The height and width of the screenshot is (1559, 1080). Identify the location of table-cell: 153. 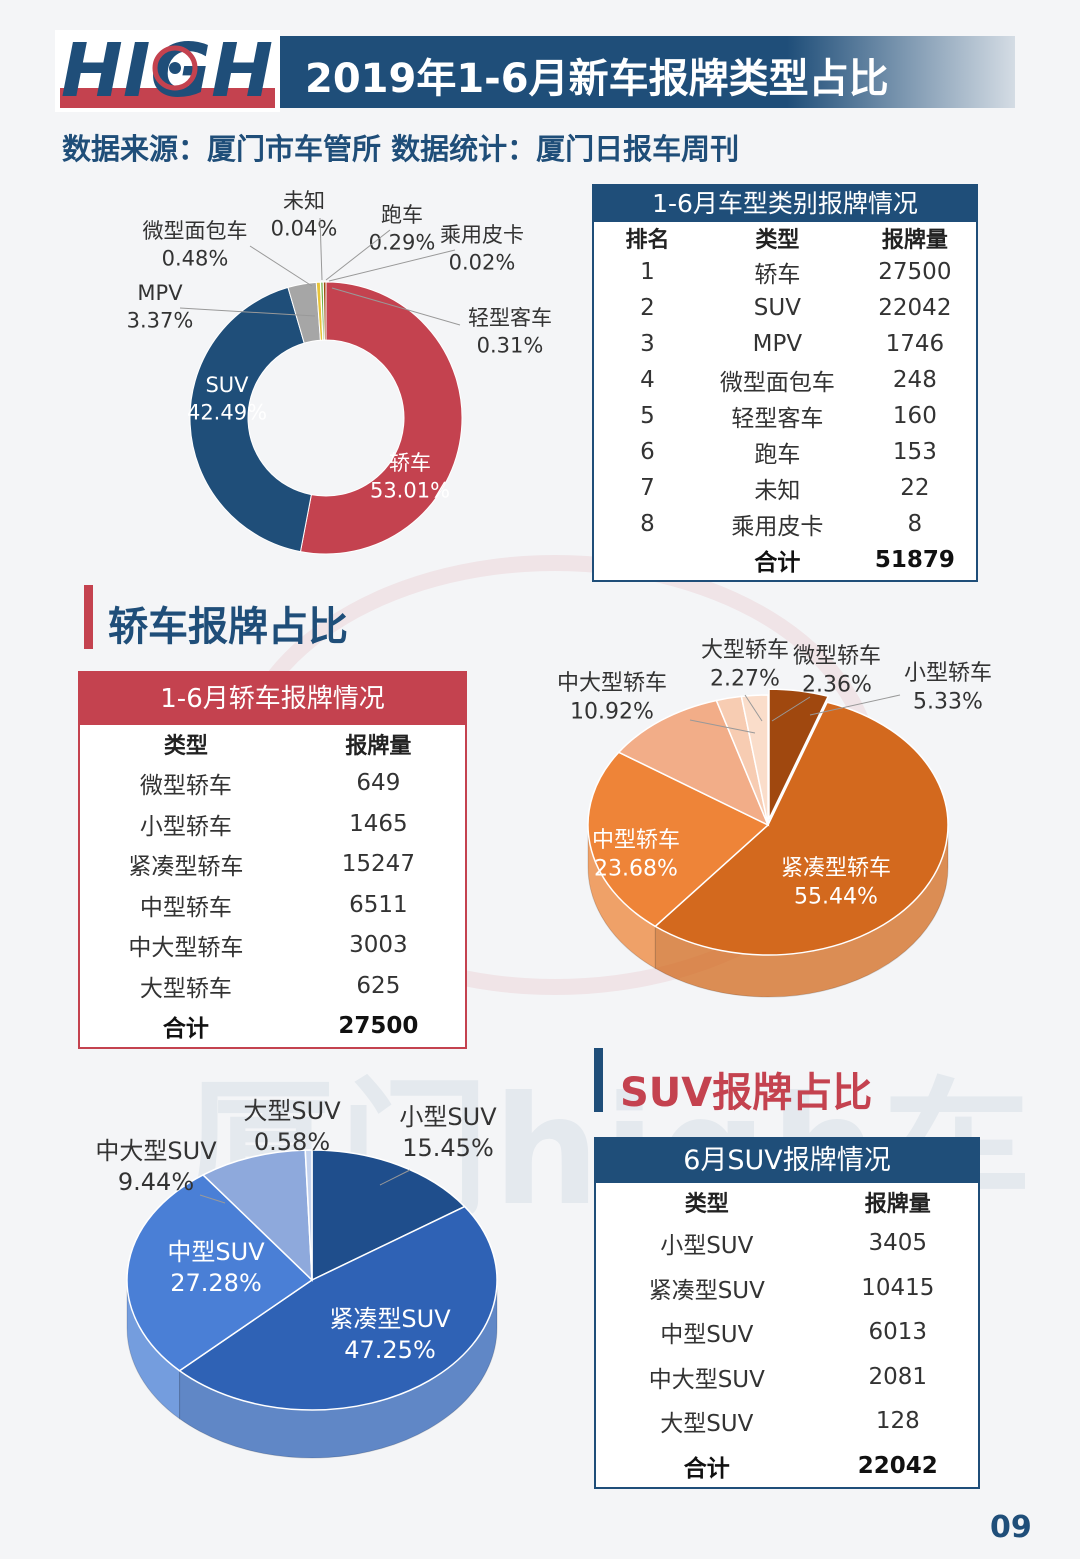
(914, 452).